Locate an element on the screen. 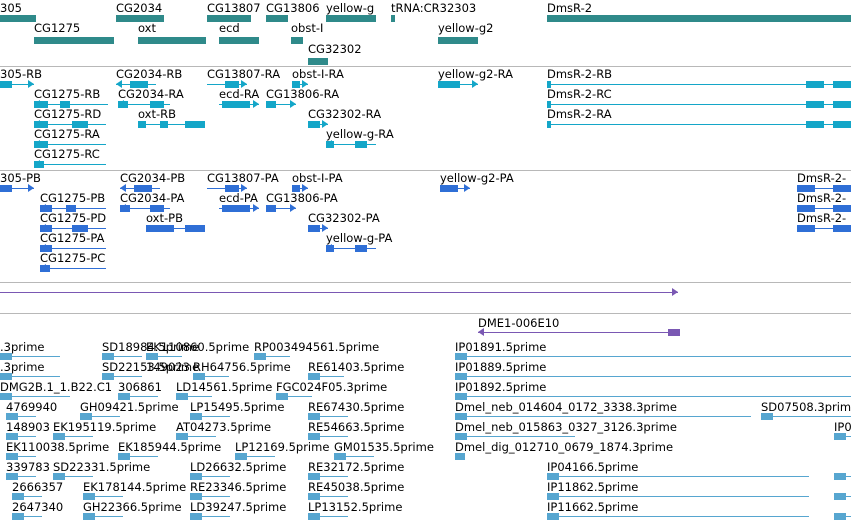 The height and width of the screenshot is (522, 851). ests-label: 148903 is located at coordinates (28, 427).